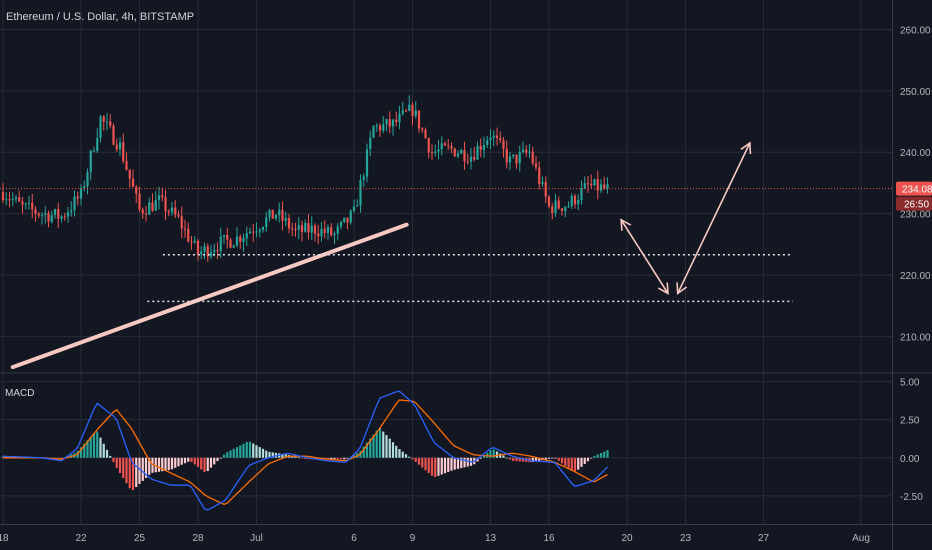 Image resolution: width=932 pixels, height=550 pixels. I want to click on time-axis-tick-label: 28, so click(198, 538).